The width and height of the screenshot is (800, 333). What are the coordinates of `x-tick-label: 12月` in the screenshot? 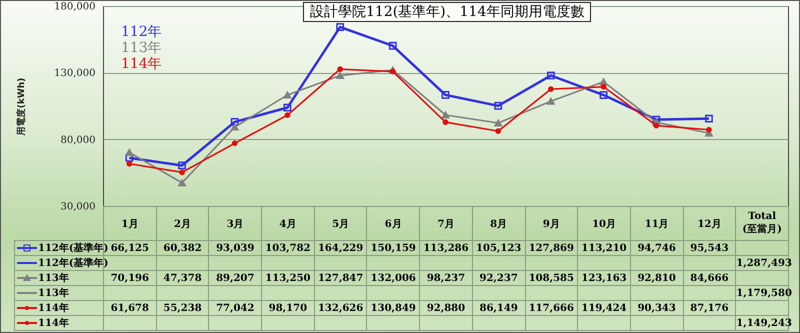 It's located at (709, 223).